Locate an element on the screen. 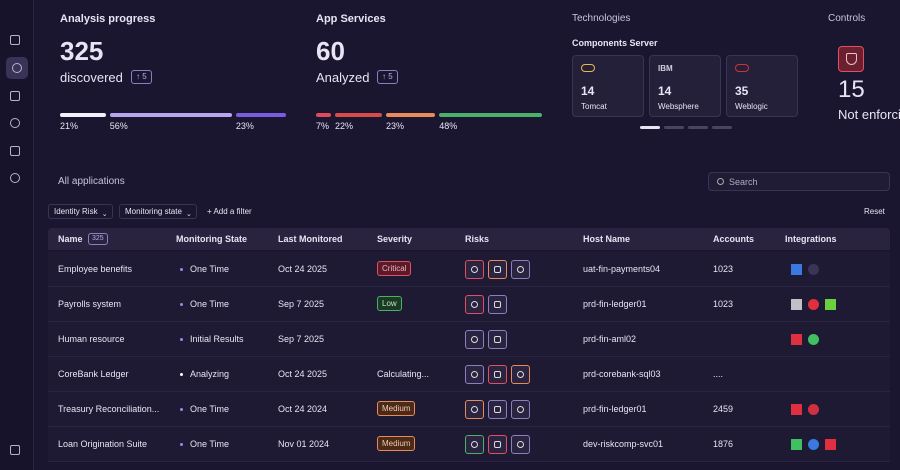  column-header: Monitoring State is located at coordinates (211, 239).